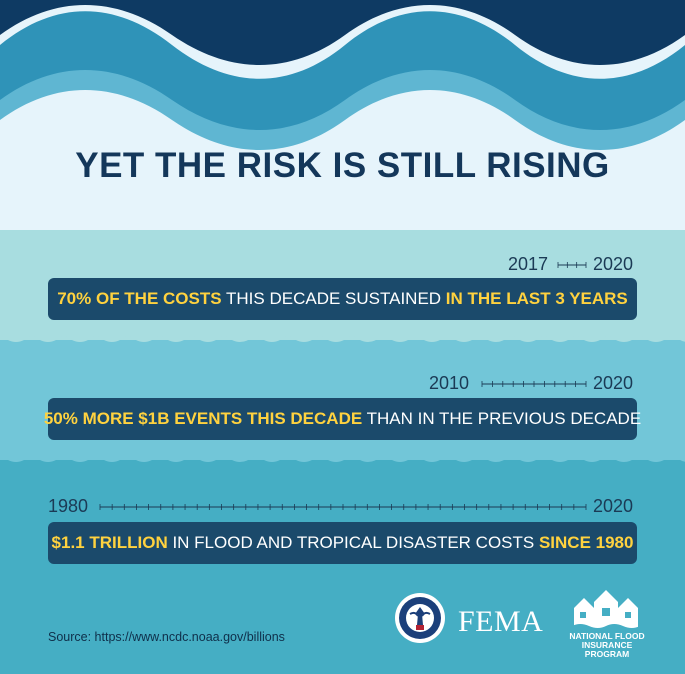  I want to click on wave-scallop-bottom, so click(342, 451).